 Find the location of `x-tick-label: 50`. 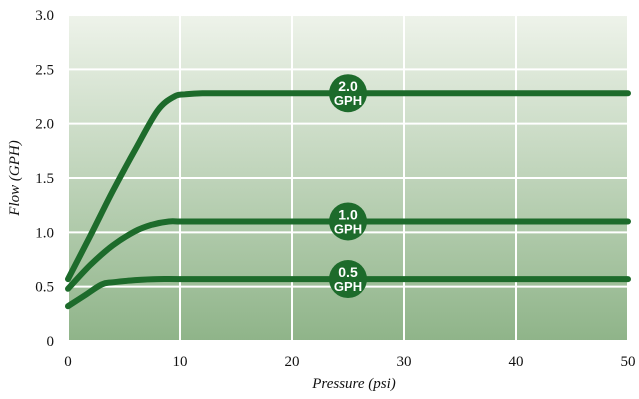

x-tick-label: 50 is located at coordinates (628, 362).